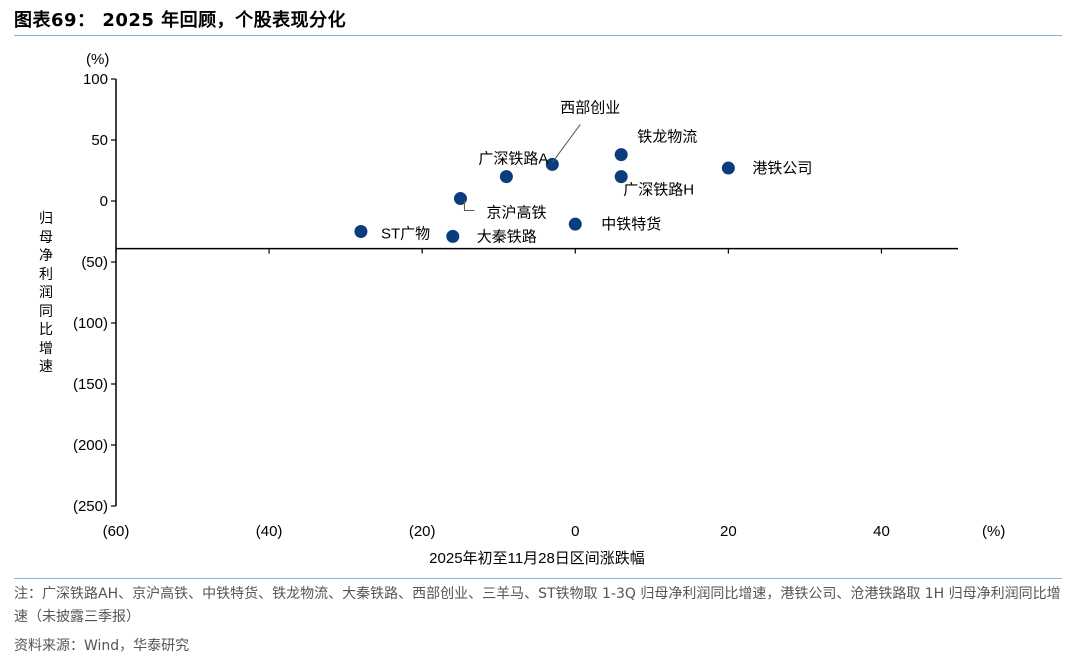  What do you see at coordinates (537, 558) in the screenshot?
I see `x-axis-title: 2025年初至11月28日区间涨跌幅` at bounding box center [537, 558].